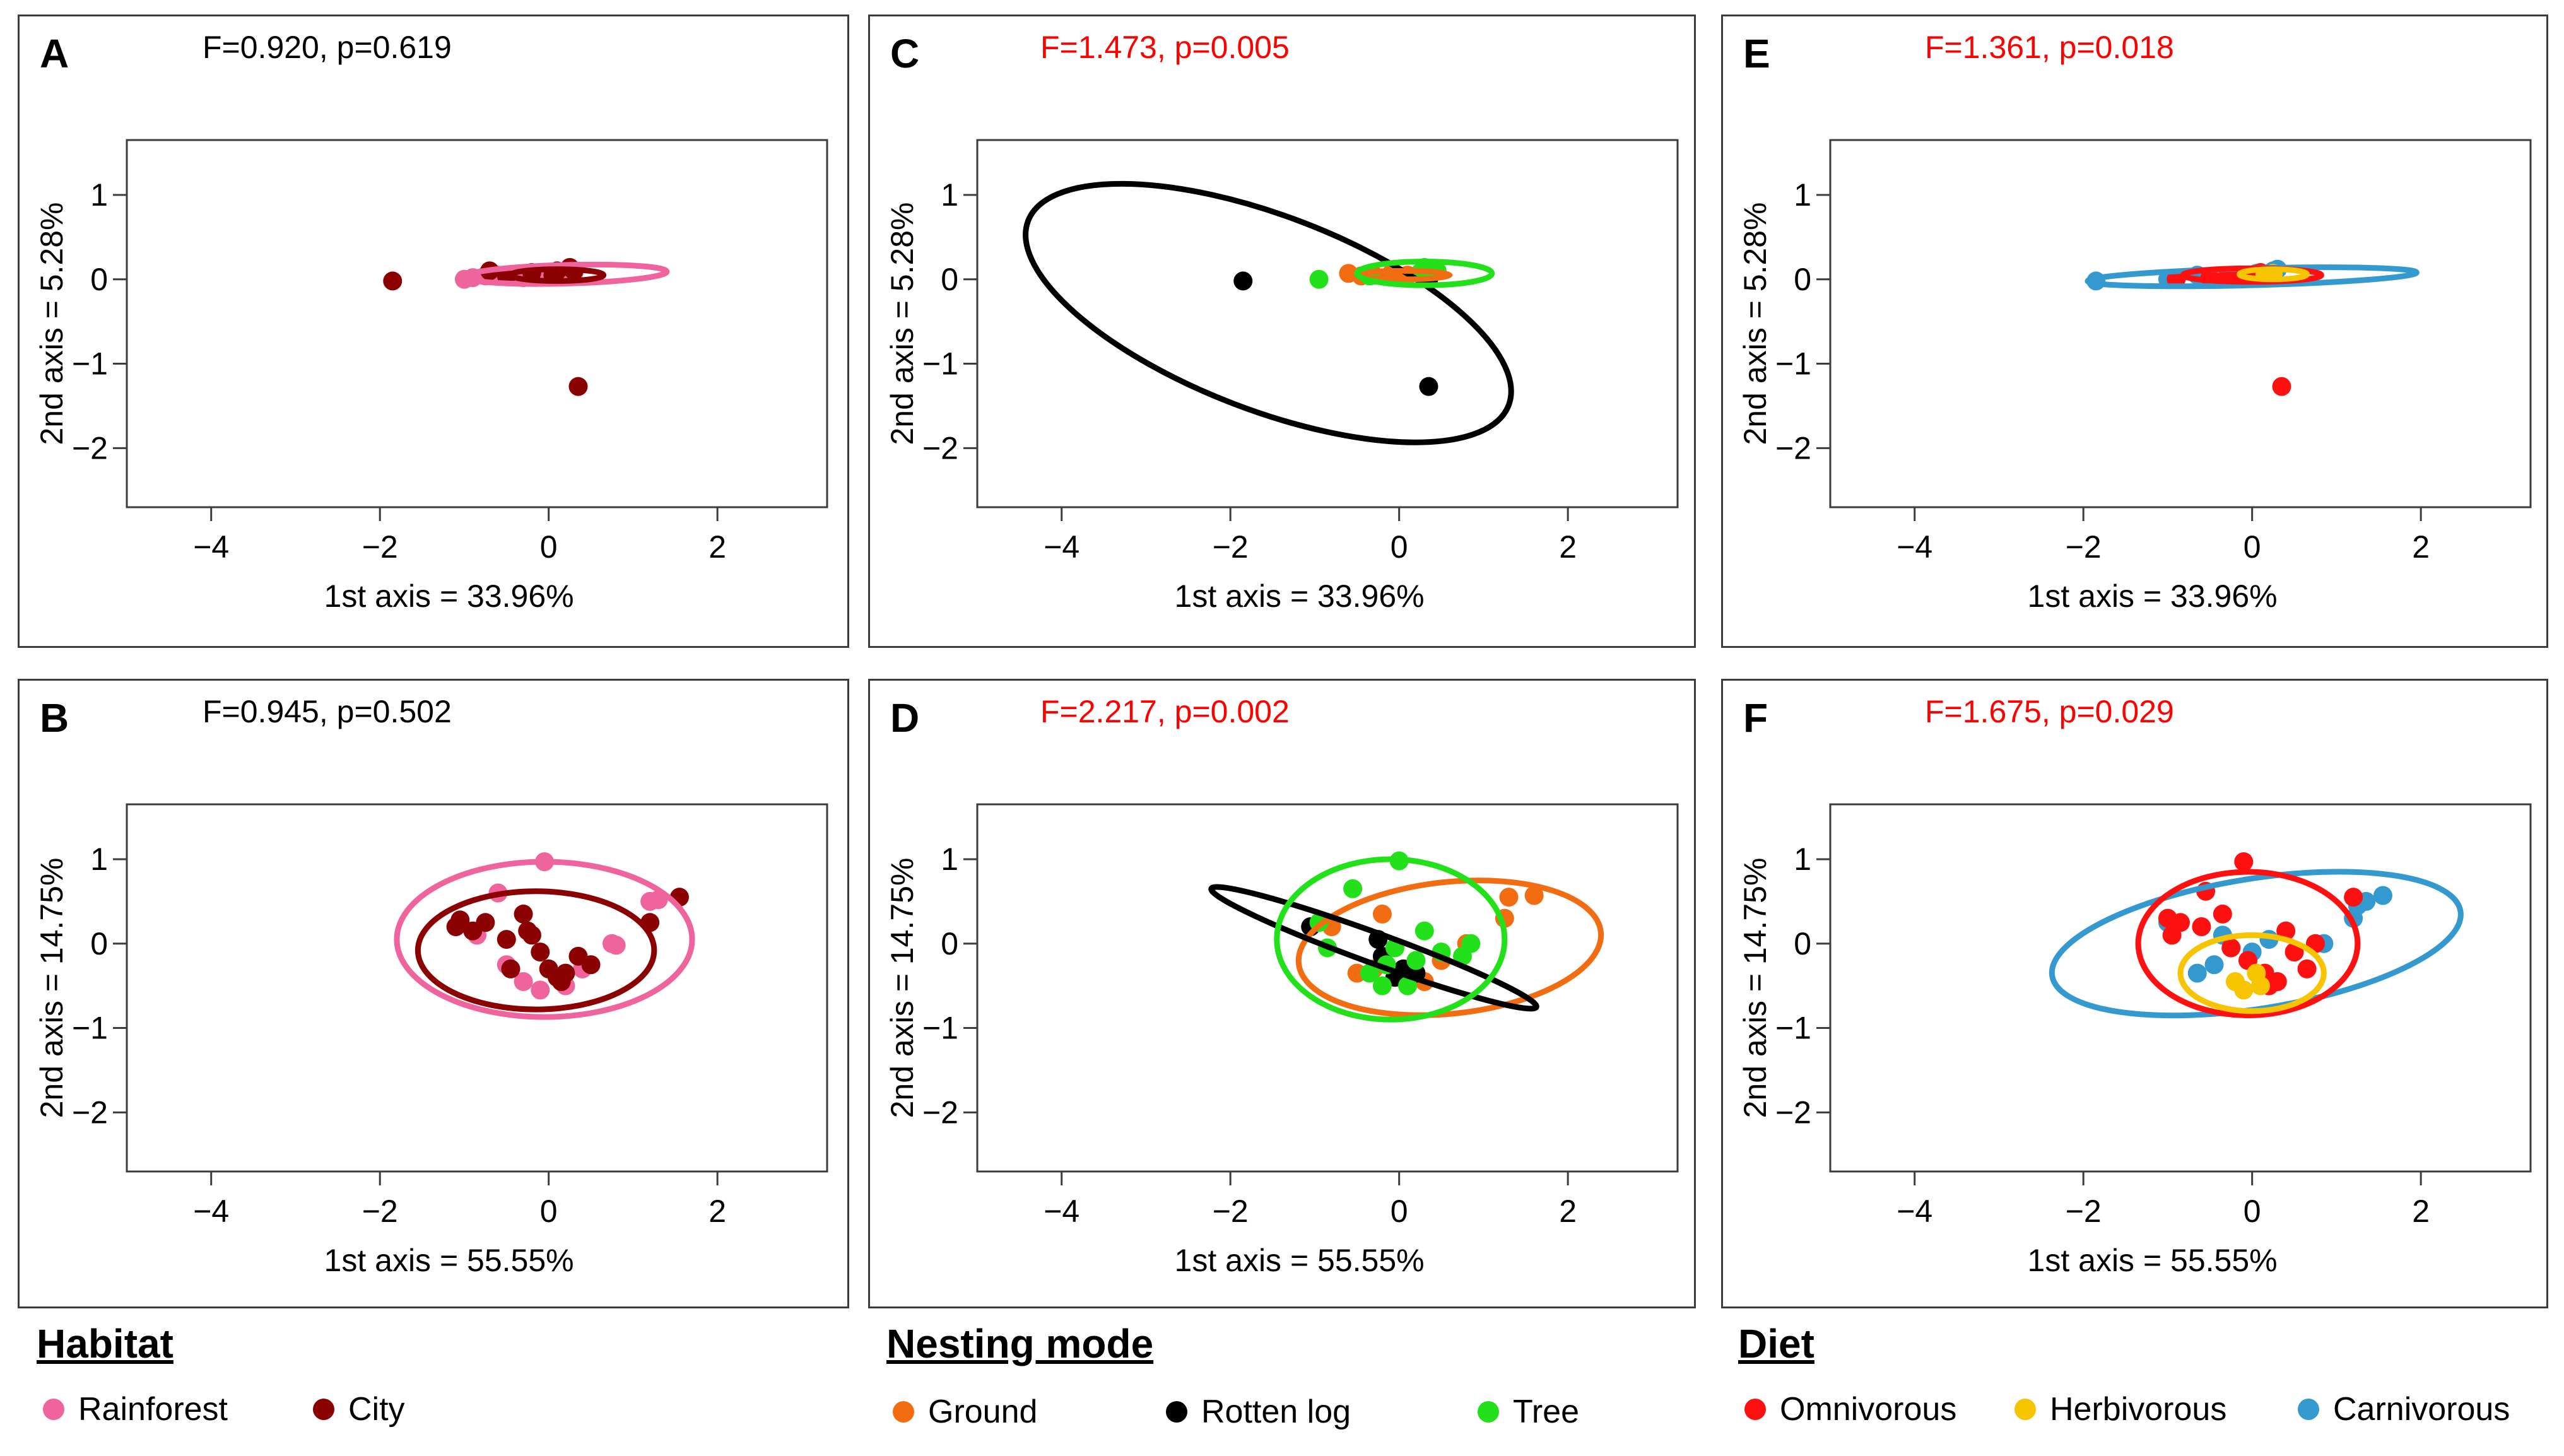 Image resolution: width=2564 pixels, height=1456 pixels. I want to click on panel-f-xtick-label-3: 2, so click(2421, 1211).